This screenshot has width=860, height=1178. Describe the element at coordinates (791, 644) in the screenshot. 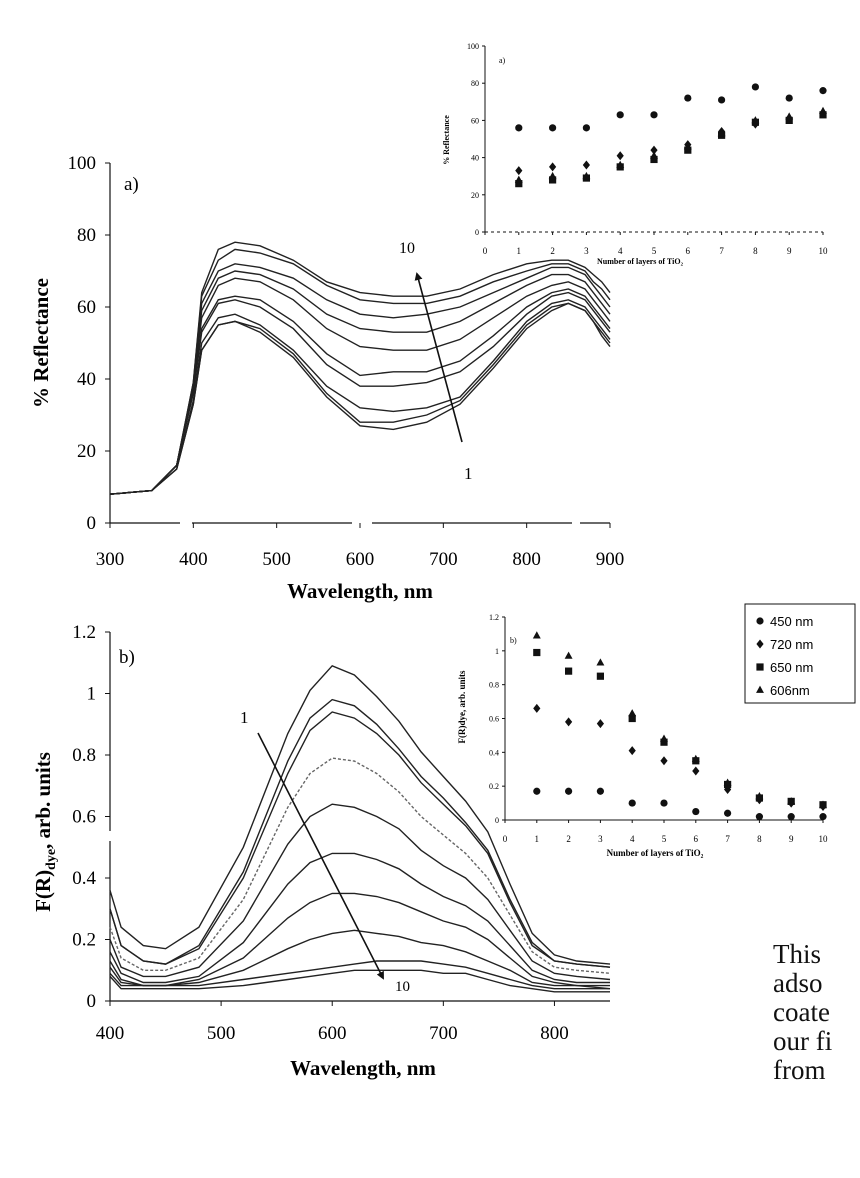

I see `legend-entry-label: 720 nm` at that location.